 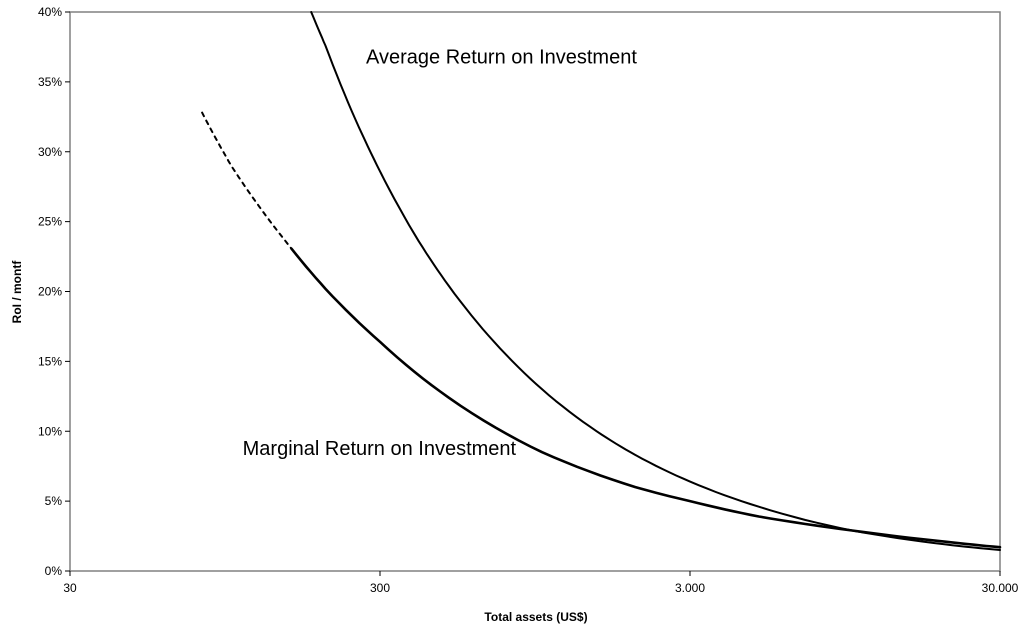 What do you see at coordinates (501, 58) in the screenshot?
I see `annotation-label: Average Return on Investment` at bounding box center [501, 58].